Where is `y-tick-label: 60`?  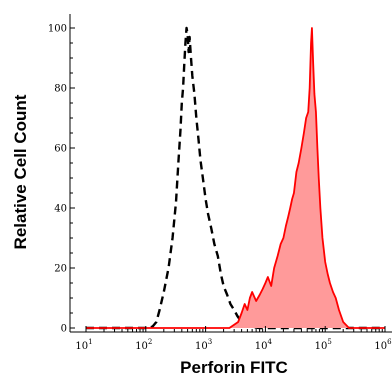
y-tick-label: 60 is located at coordinates (60, 149).